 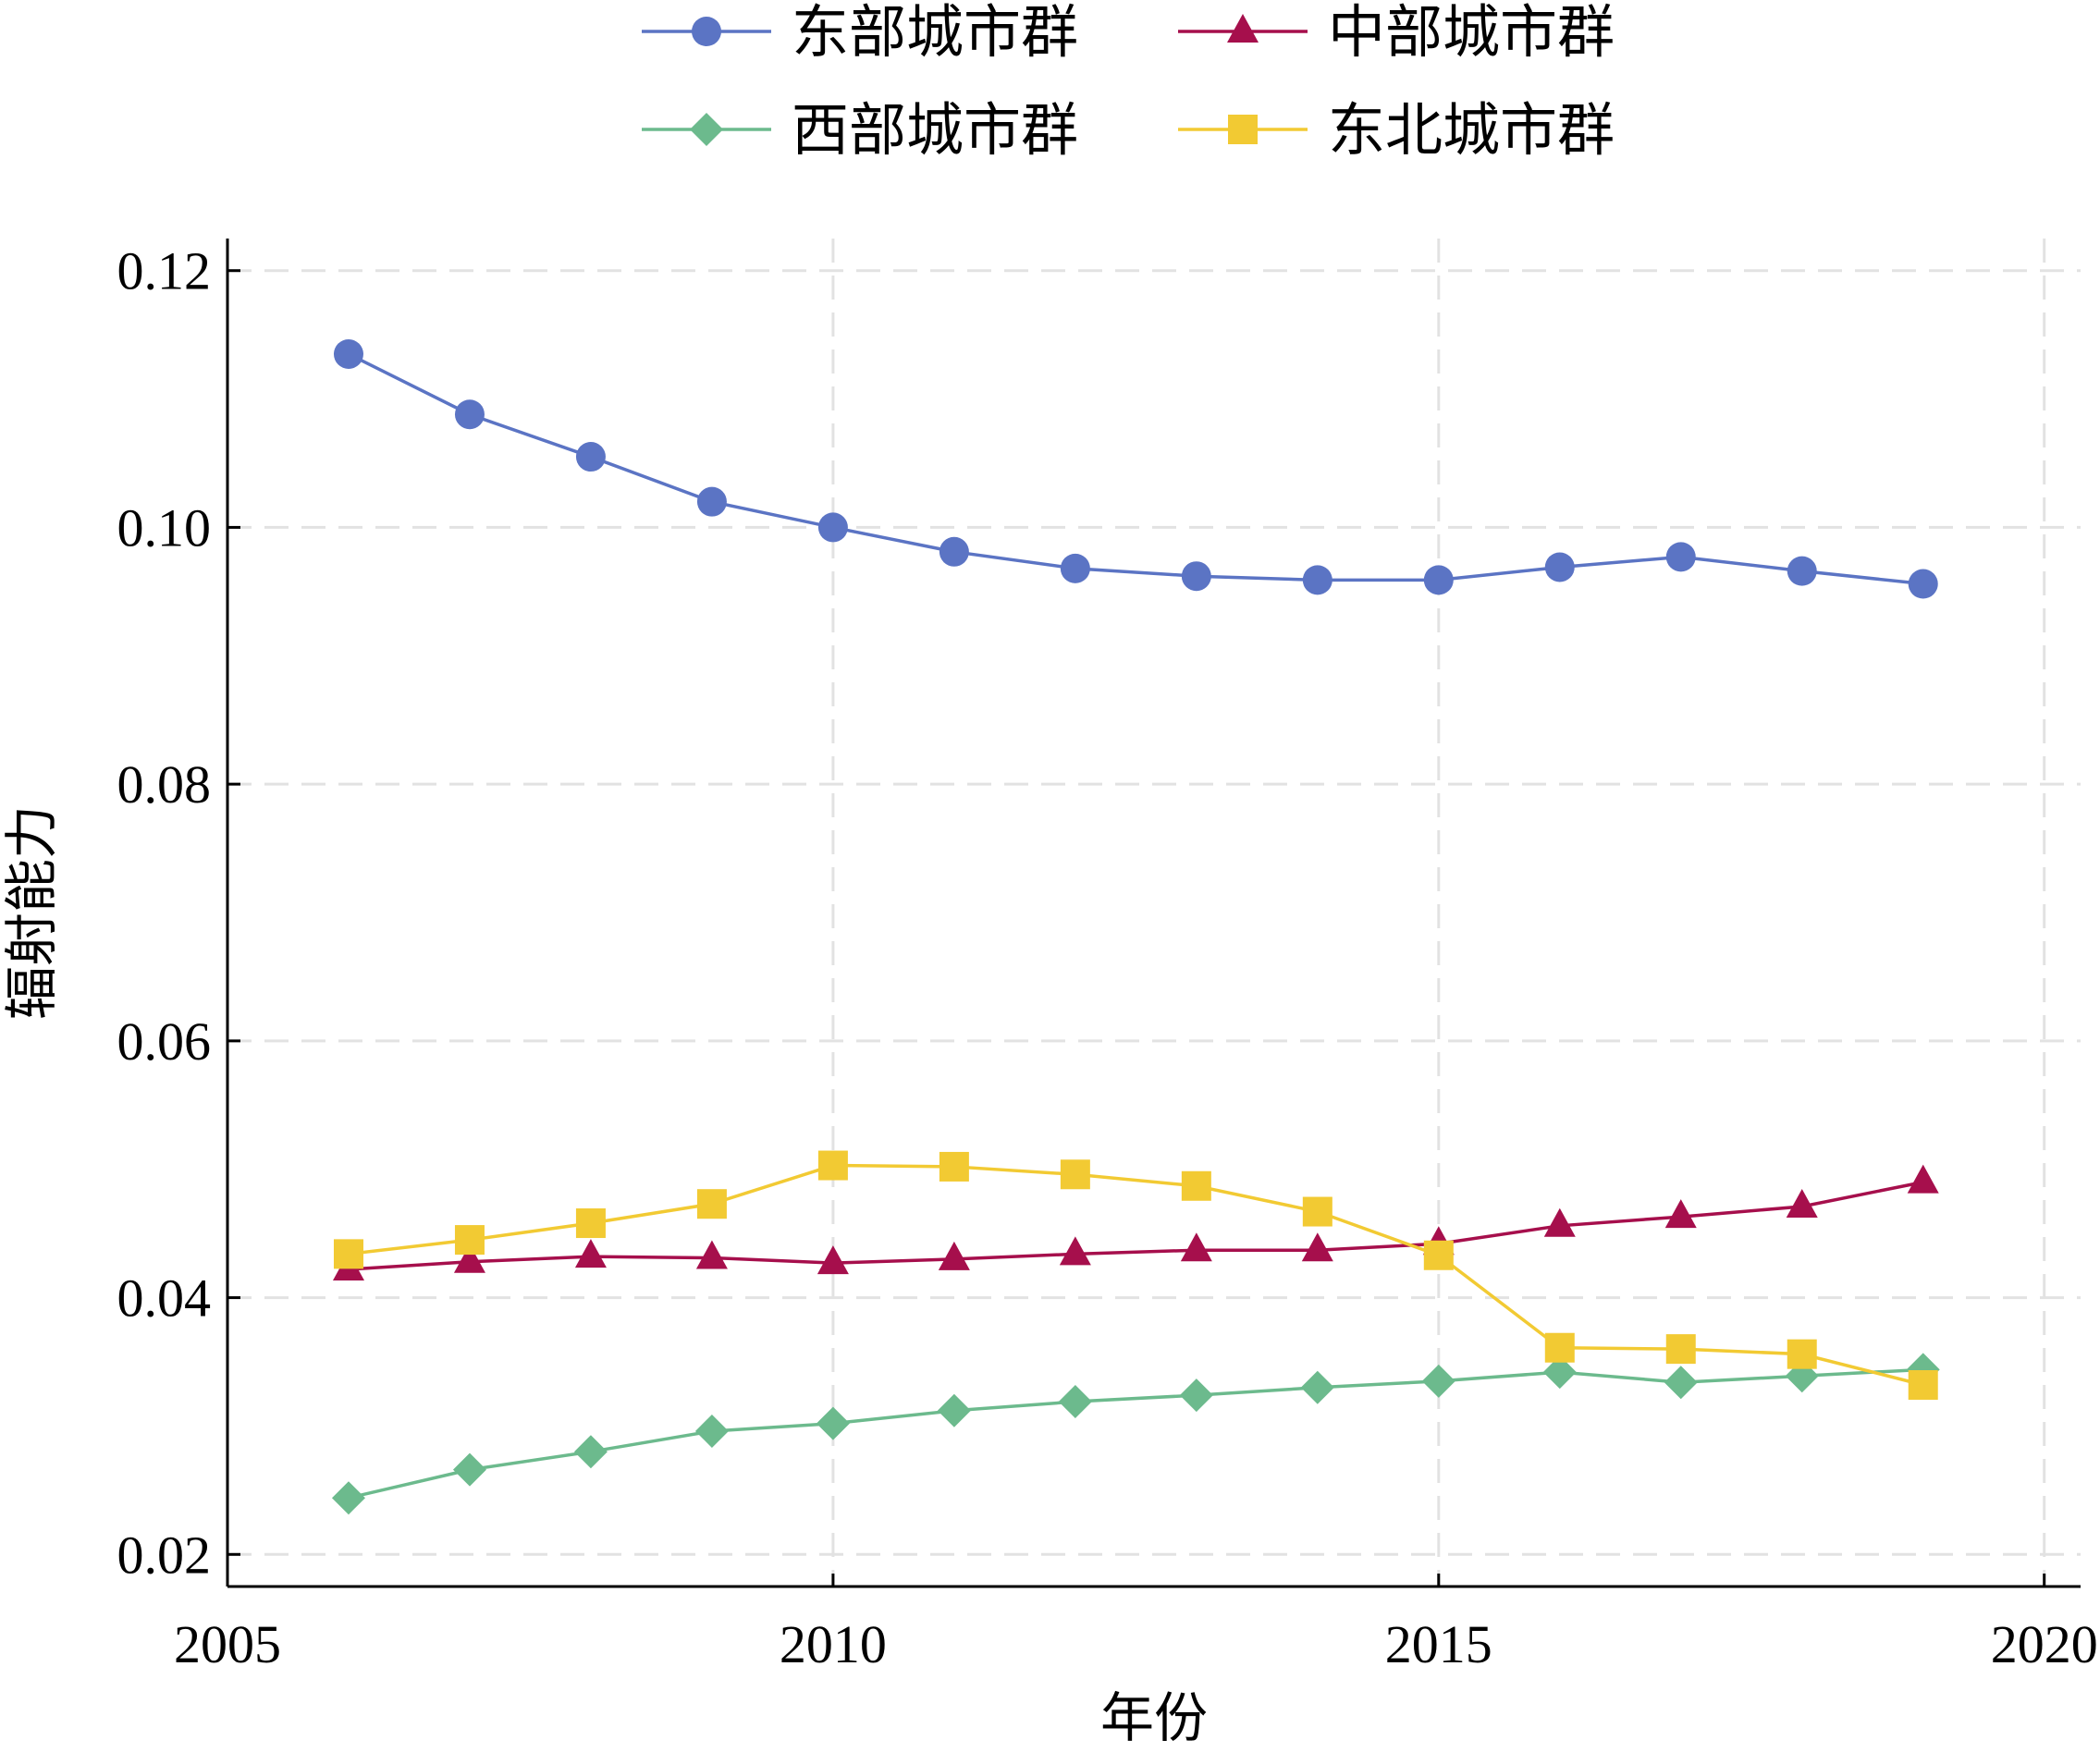 I want to click on legend-item: 东北城市群, so click(x=1396, y=130).